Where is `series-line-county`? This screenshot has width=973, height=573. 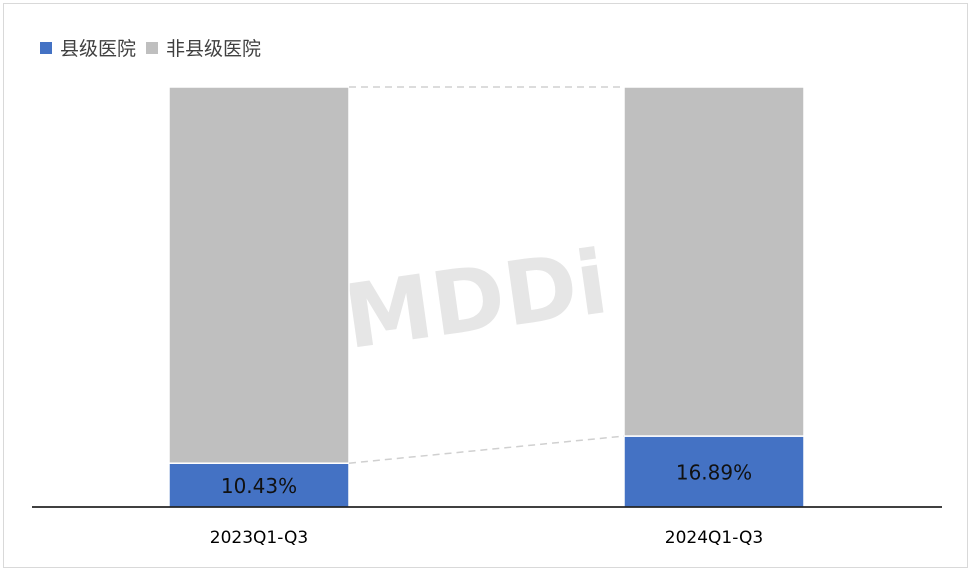 series-line-county is located at coordinates (486, 449).